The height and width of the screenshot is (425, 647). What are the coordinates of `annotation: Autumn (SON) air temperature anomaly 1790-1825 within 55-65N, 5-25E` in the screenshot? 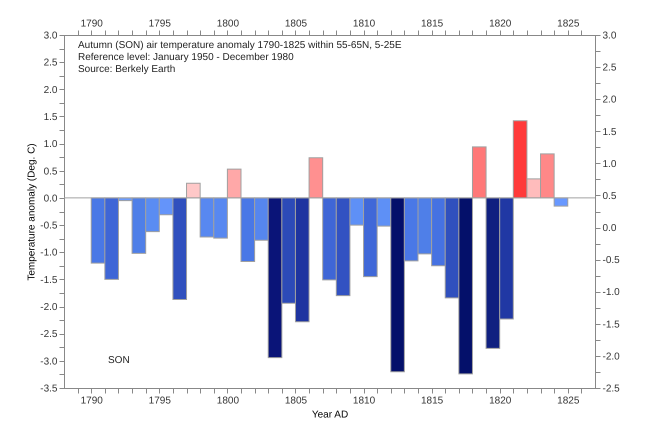 It's located at (240, 45).